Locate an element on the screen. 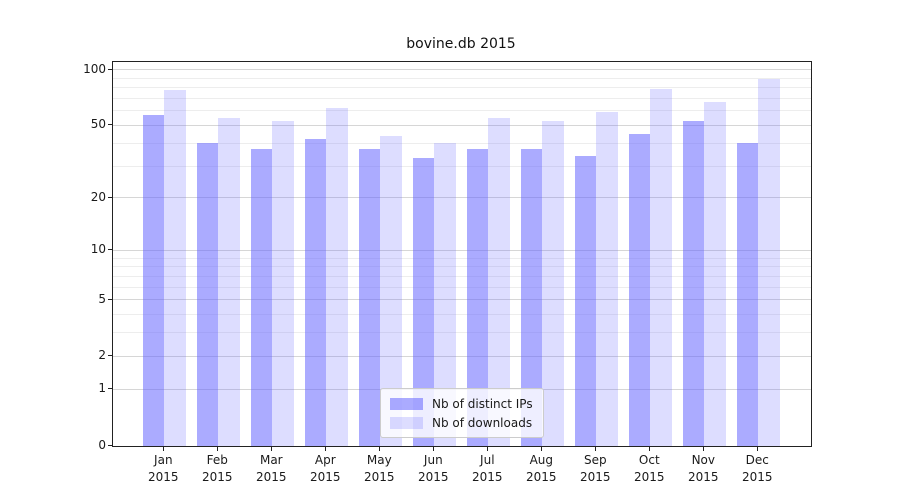  bar-jan-downloads is located at coordinates (175, 267).